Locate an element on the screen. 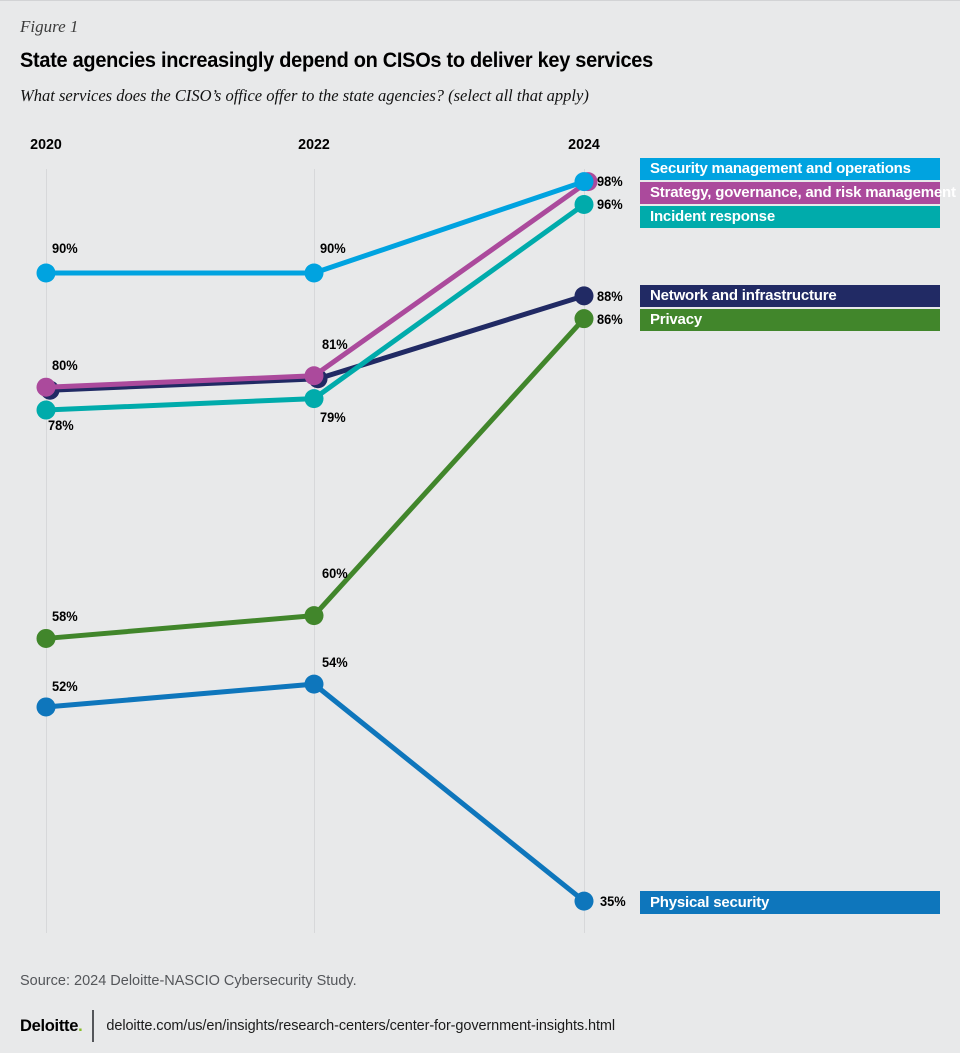  axis-label-2024: 2024 is located at coordinates (584, 144).